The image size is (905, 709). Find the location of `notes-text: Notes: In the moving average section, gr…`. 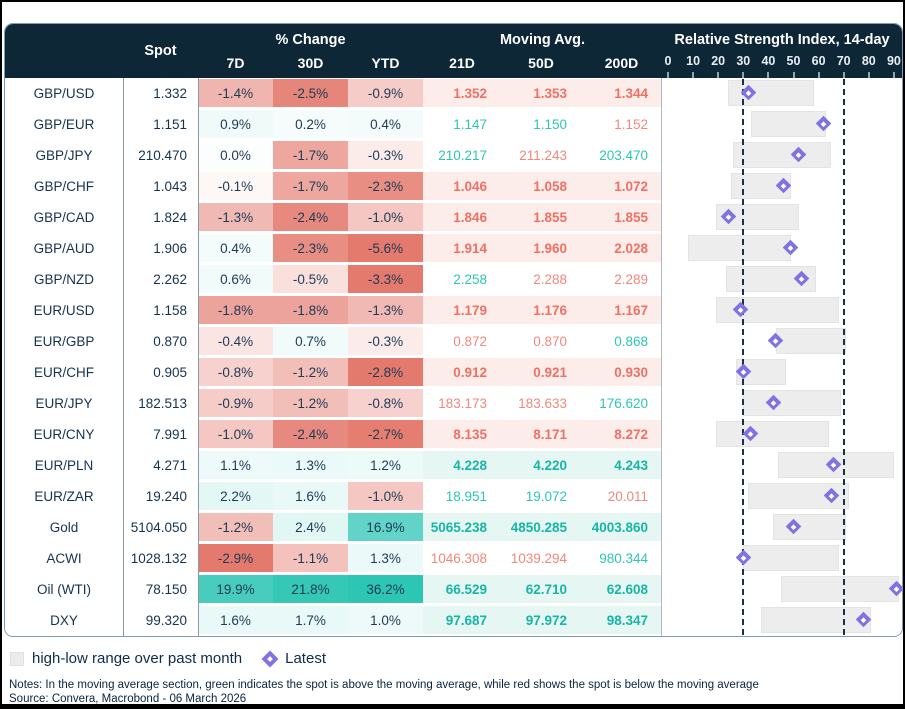

notes-text: Notes: In the moving average section, gr… is located at coordinates (384, 685).